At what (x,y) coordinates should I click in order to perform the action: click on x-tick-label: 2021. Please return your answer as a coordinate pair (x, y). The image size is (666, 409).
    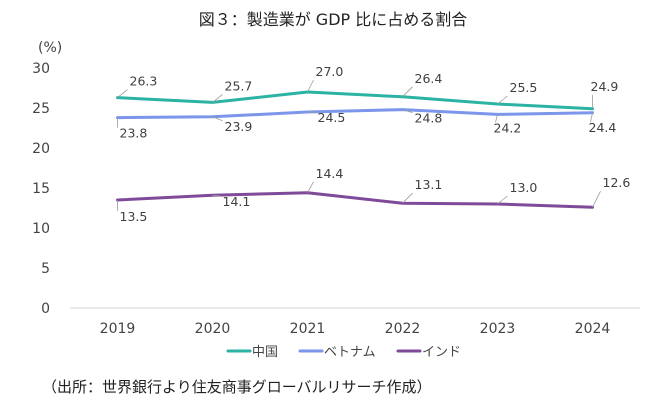
    Looking at the image, I should click on (308, 329).